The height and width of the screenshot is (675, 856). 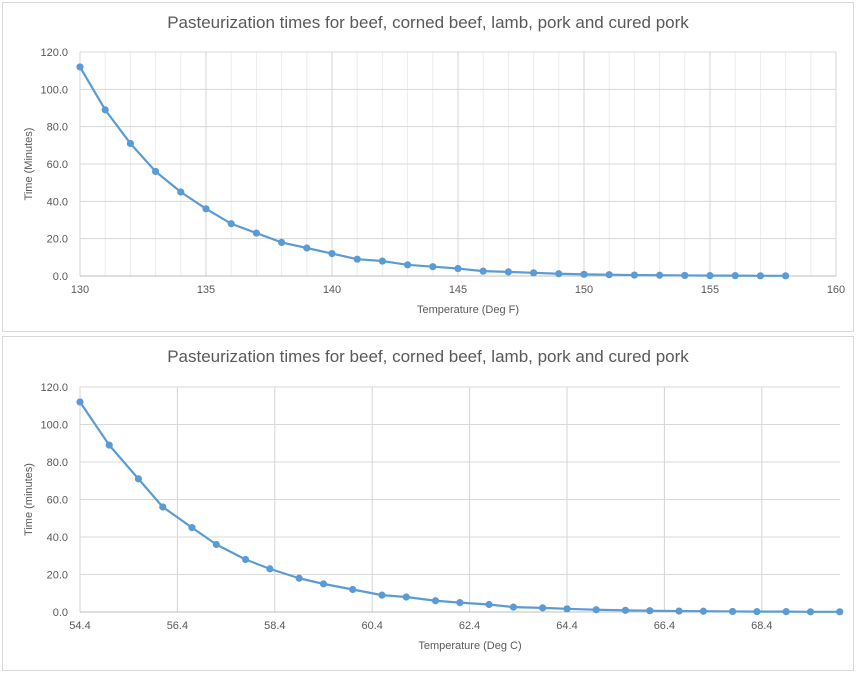 I want to click on svg-text: 145, so click(x=458, y=290).